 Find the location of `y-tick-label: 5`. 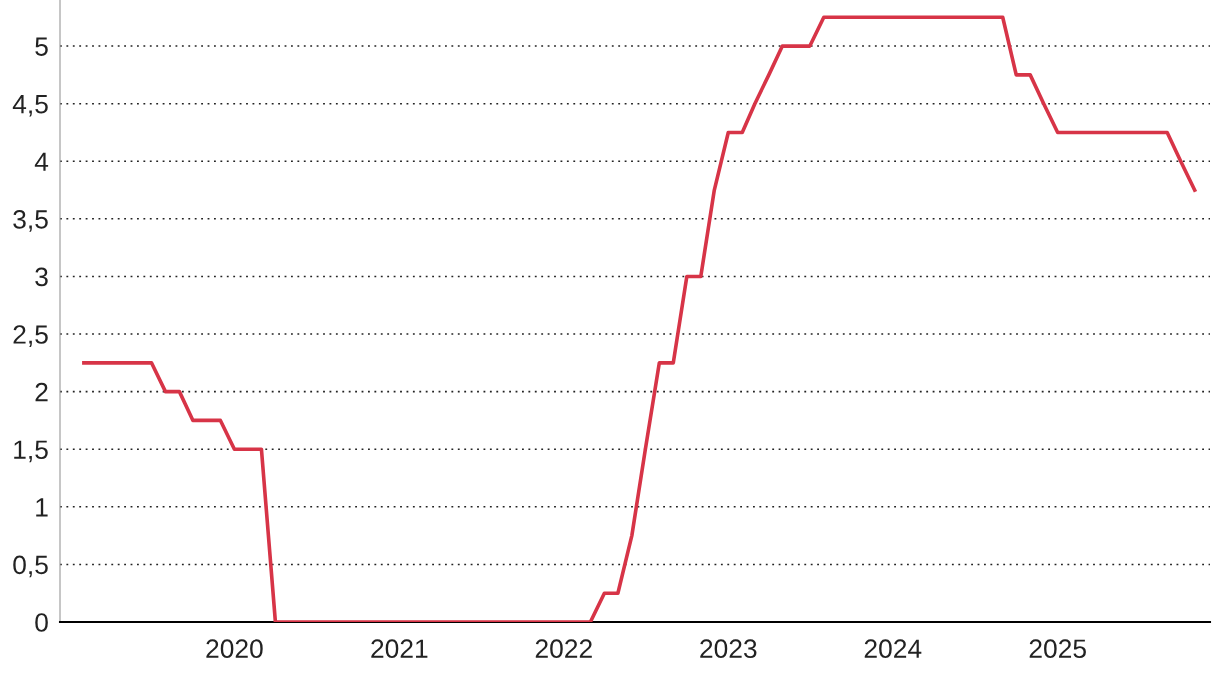

y-tick-label: 5 is located at coordinates (41, 46).